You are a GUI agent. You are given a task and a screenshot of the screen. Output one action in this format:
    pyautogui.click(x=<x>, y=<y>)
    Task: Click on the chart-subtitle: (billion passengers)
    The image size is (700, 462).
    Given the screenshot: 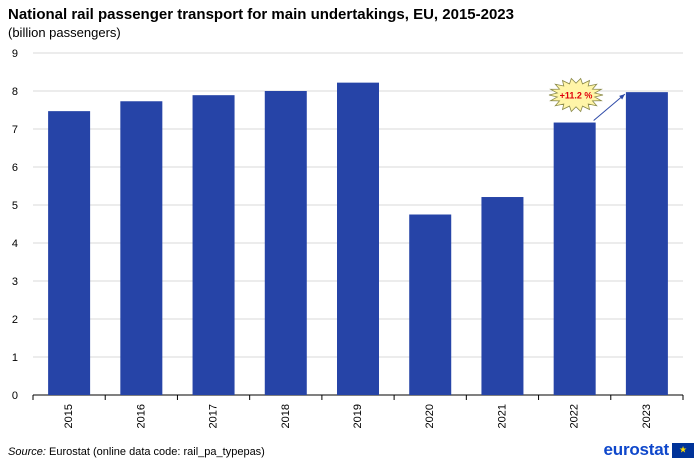 What is the action you would take?
    pyautogui.click(x=64, y=32)
    